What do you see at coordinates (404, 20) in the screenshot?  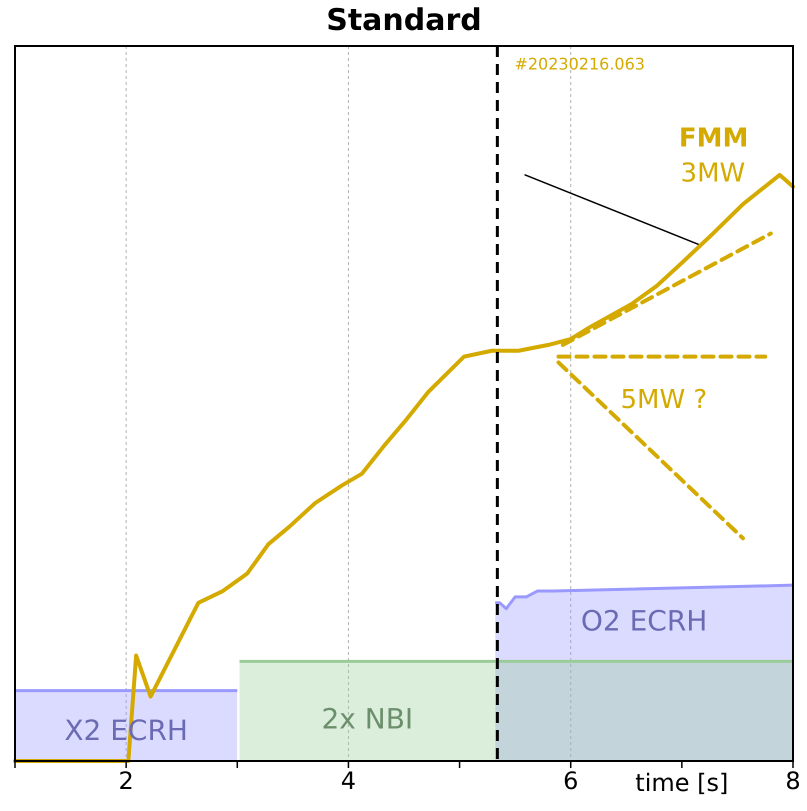 I see `chart-title: Standard` at bounding box center [404, 20].